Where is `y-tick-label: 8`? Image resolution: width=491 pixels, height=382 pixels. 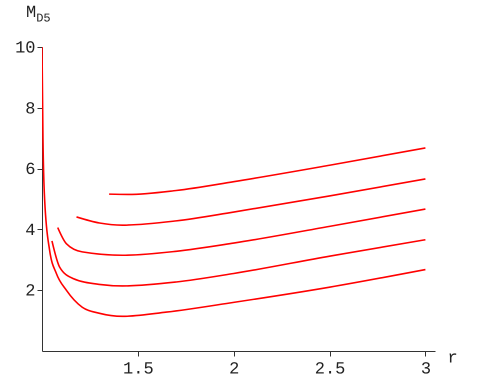 y-tick-label: 8 is located at coordinates (30, 110).